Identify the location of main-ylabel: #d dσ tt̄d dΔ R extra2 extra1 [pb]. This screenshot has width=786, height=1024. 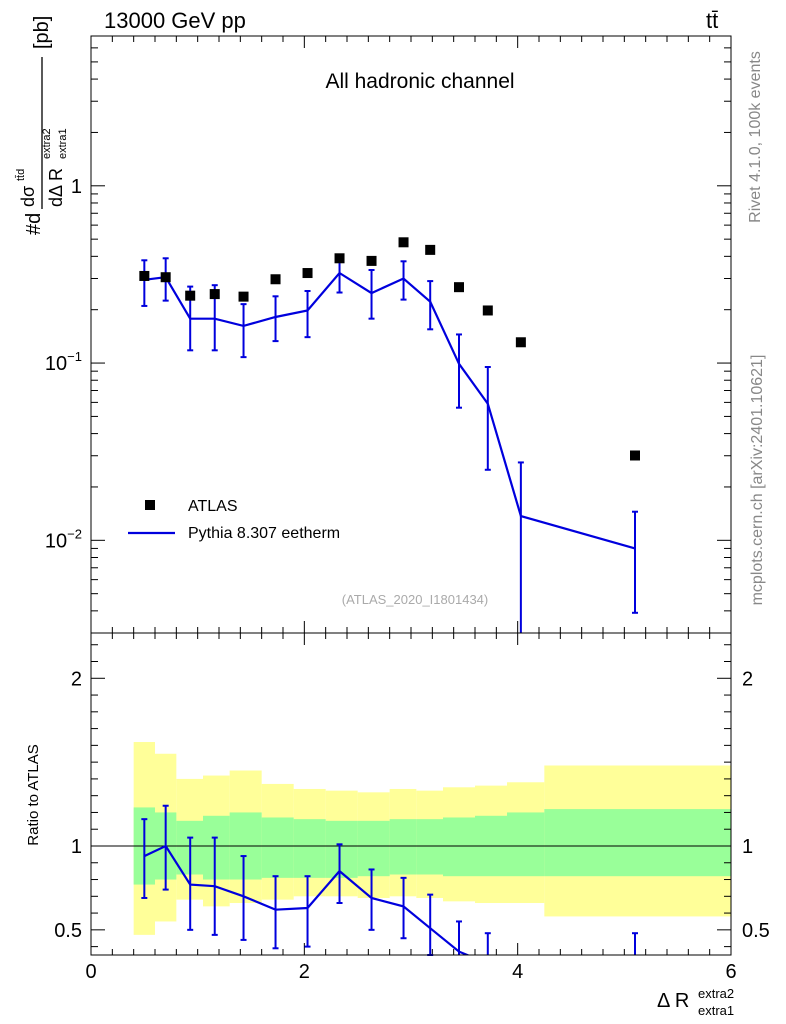
(42, 125).